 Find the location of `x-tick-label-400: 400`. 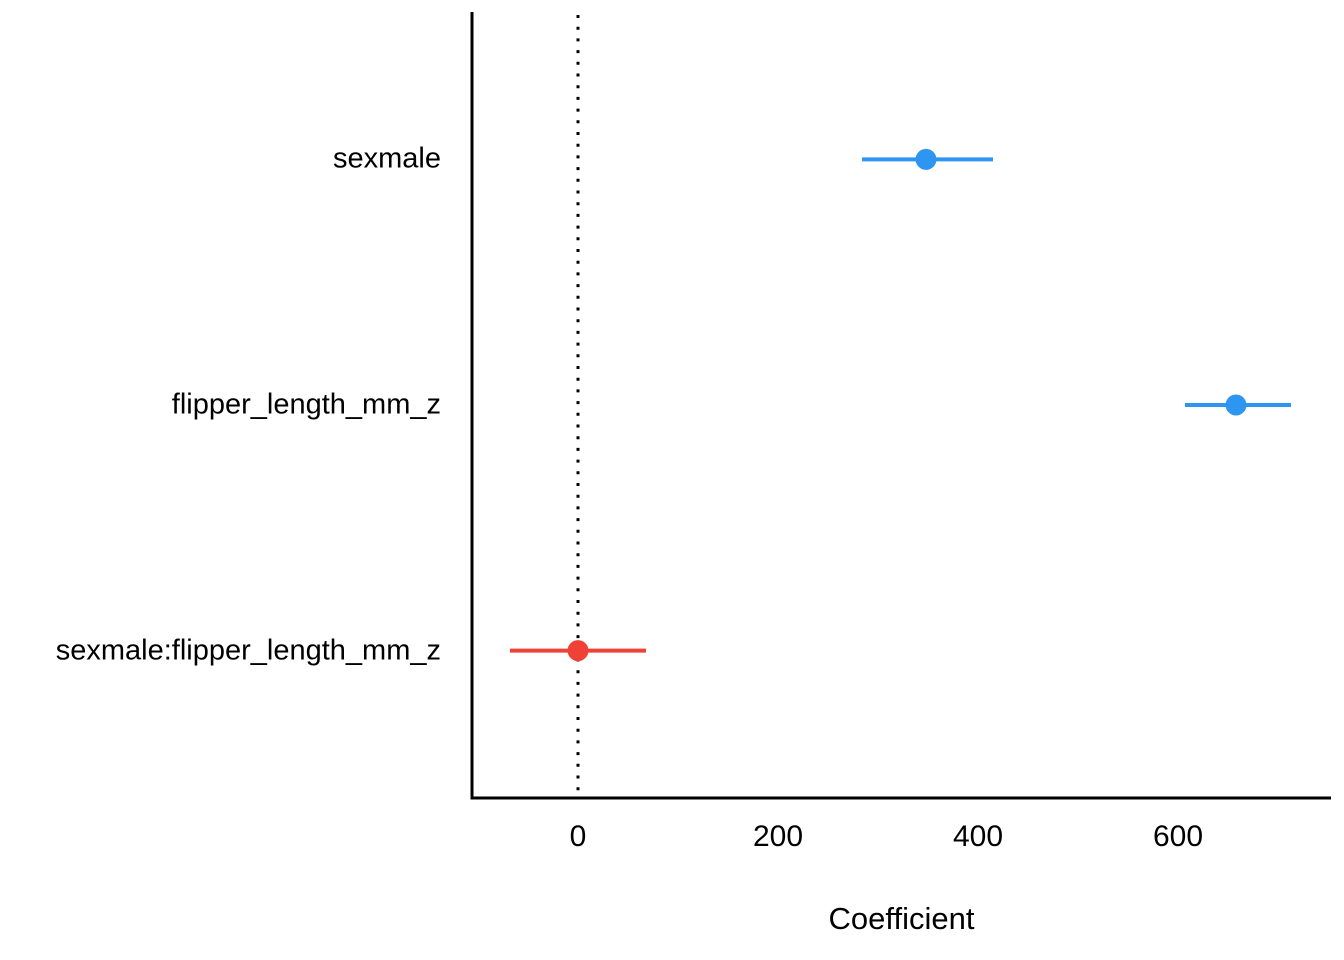

x-tick-label-400: 400 is located at coordinates (978, 836).